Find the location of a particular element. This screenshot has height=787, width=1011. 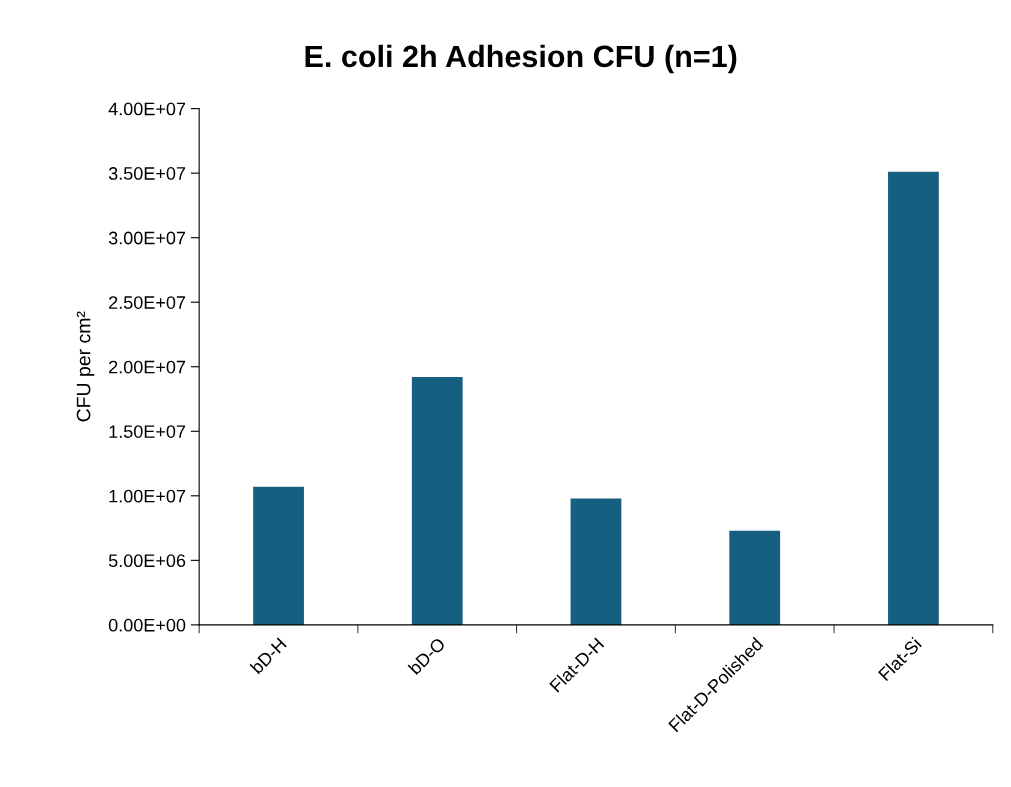

y-tick-label: 1.50E+07 is located at coordinates (147, 431).